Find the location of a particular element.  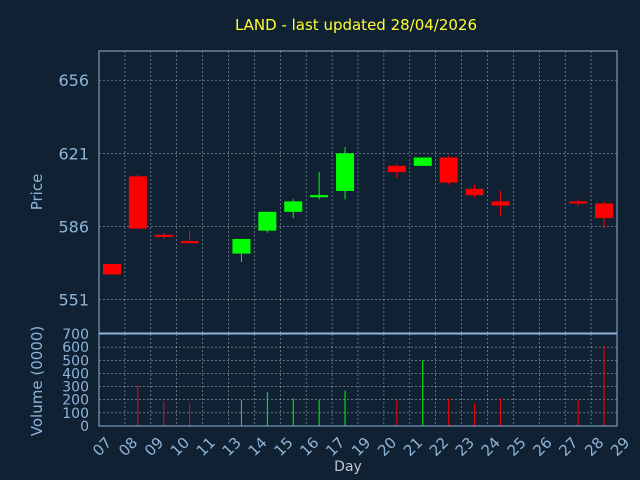

x-tick-label: 24 is located at coordinates (491, 447).